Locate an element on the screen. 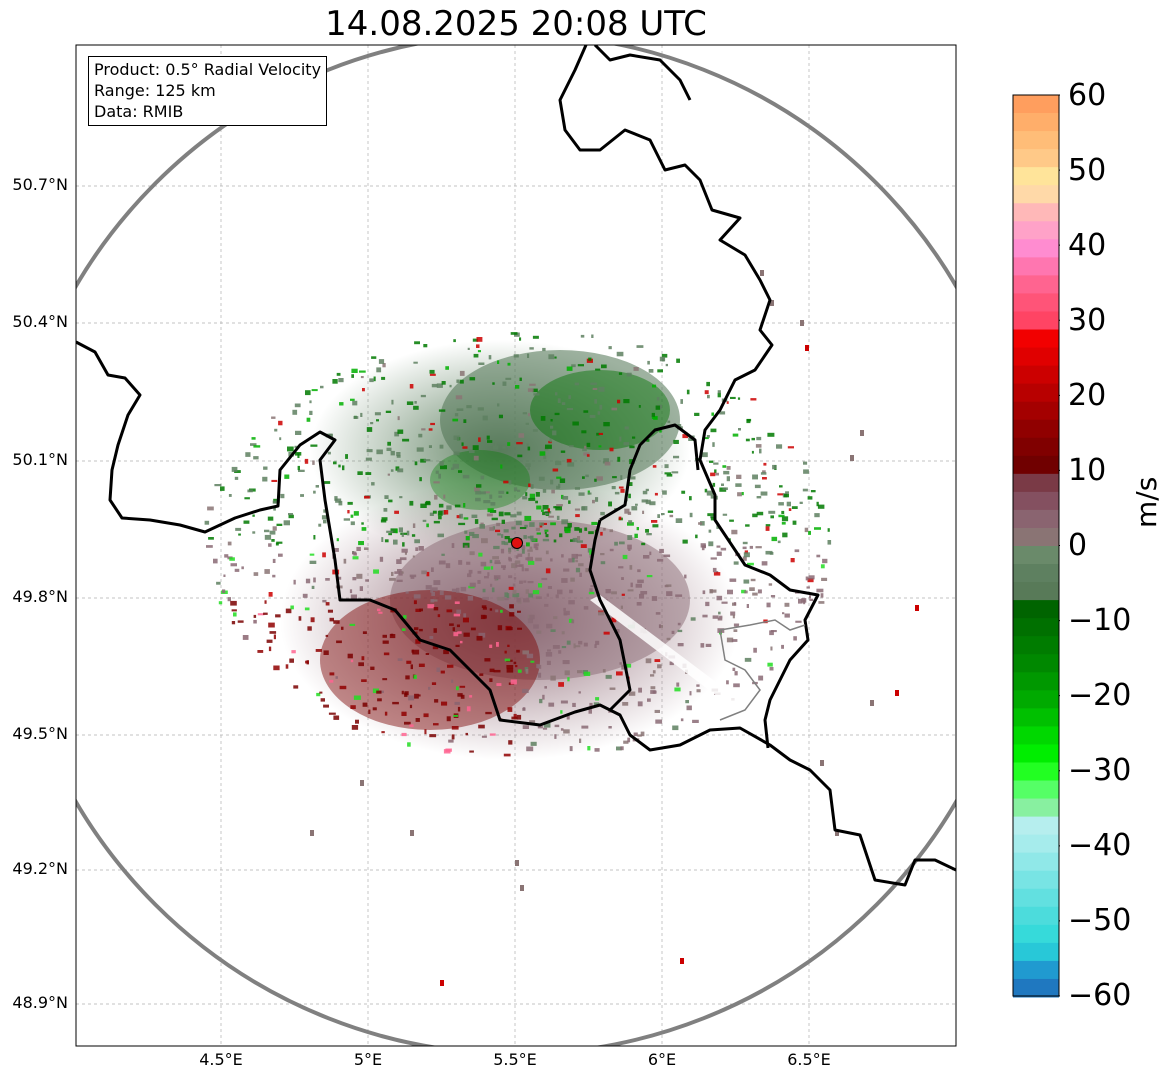  lon-tick: 6.5°E is located at coordinates (809, 1059).